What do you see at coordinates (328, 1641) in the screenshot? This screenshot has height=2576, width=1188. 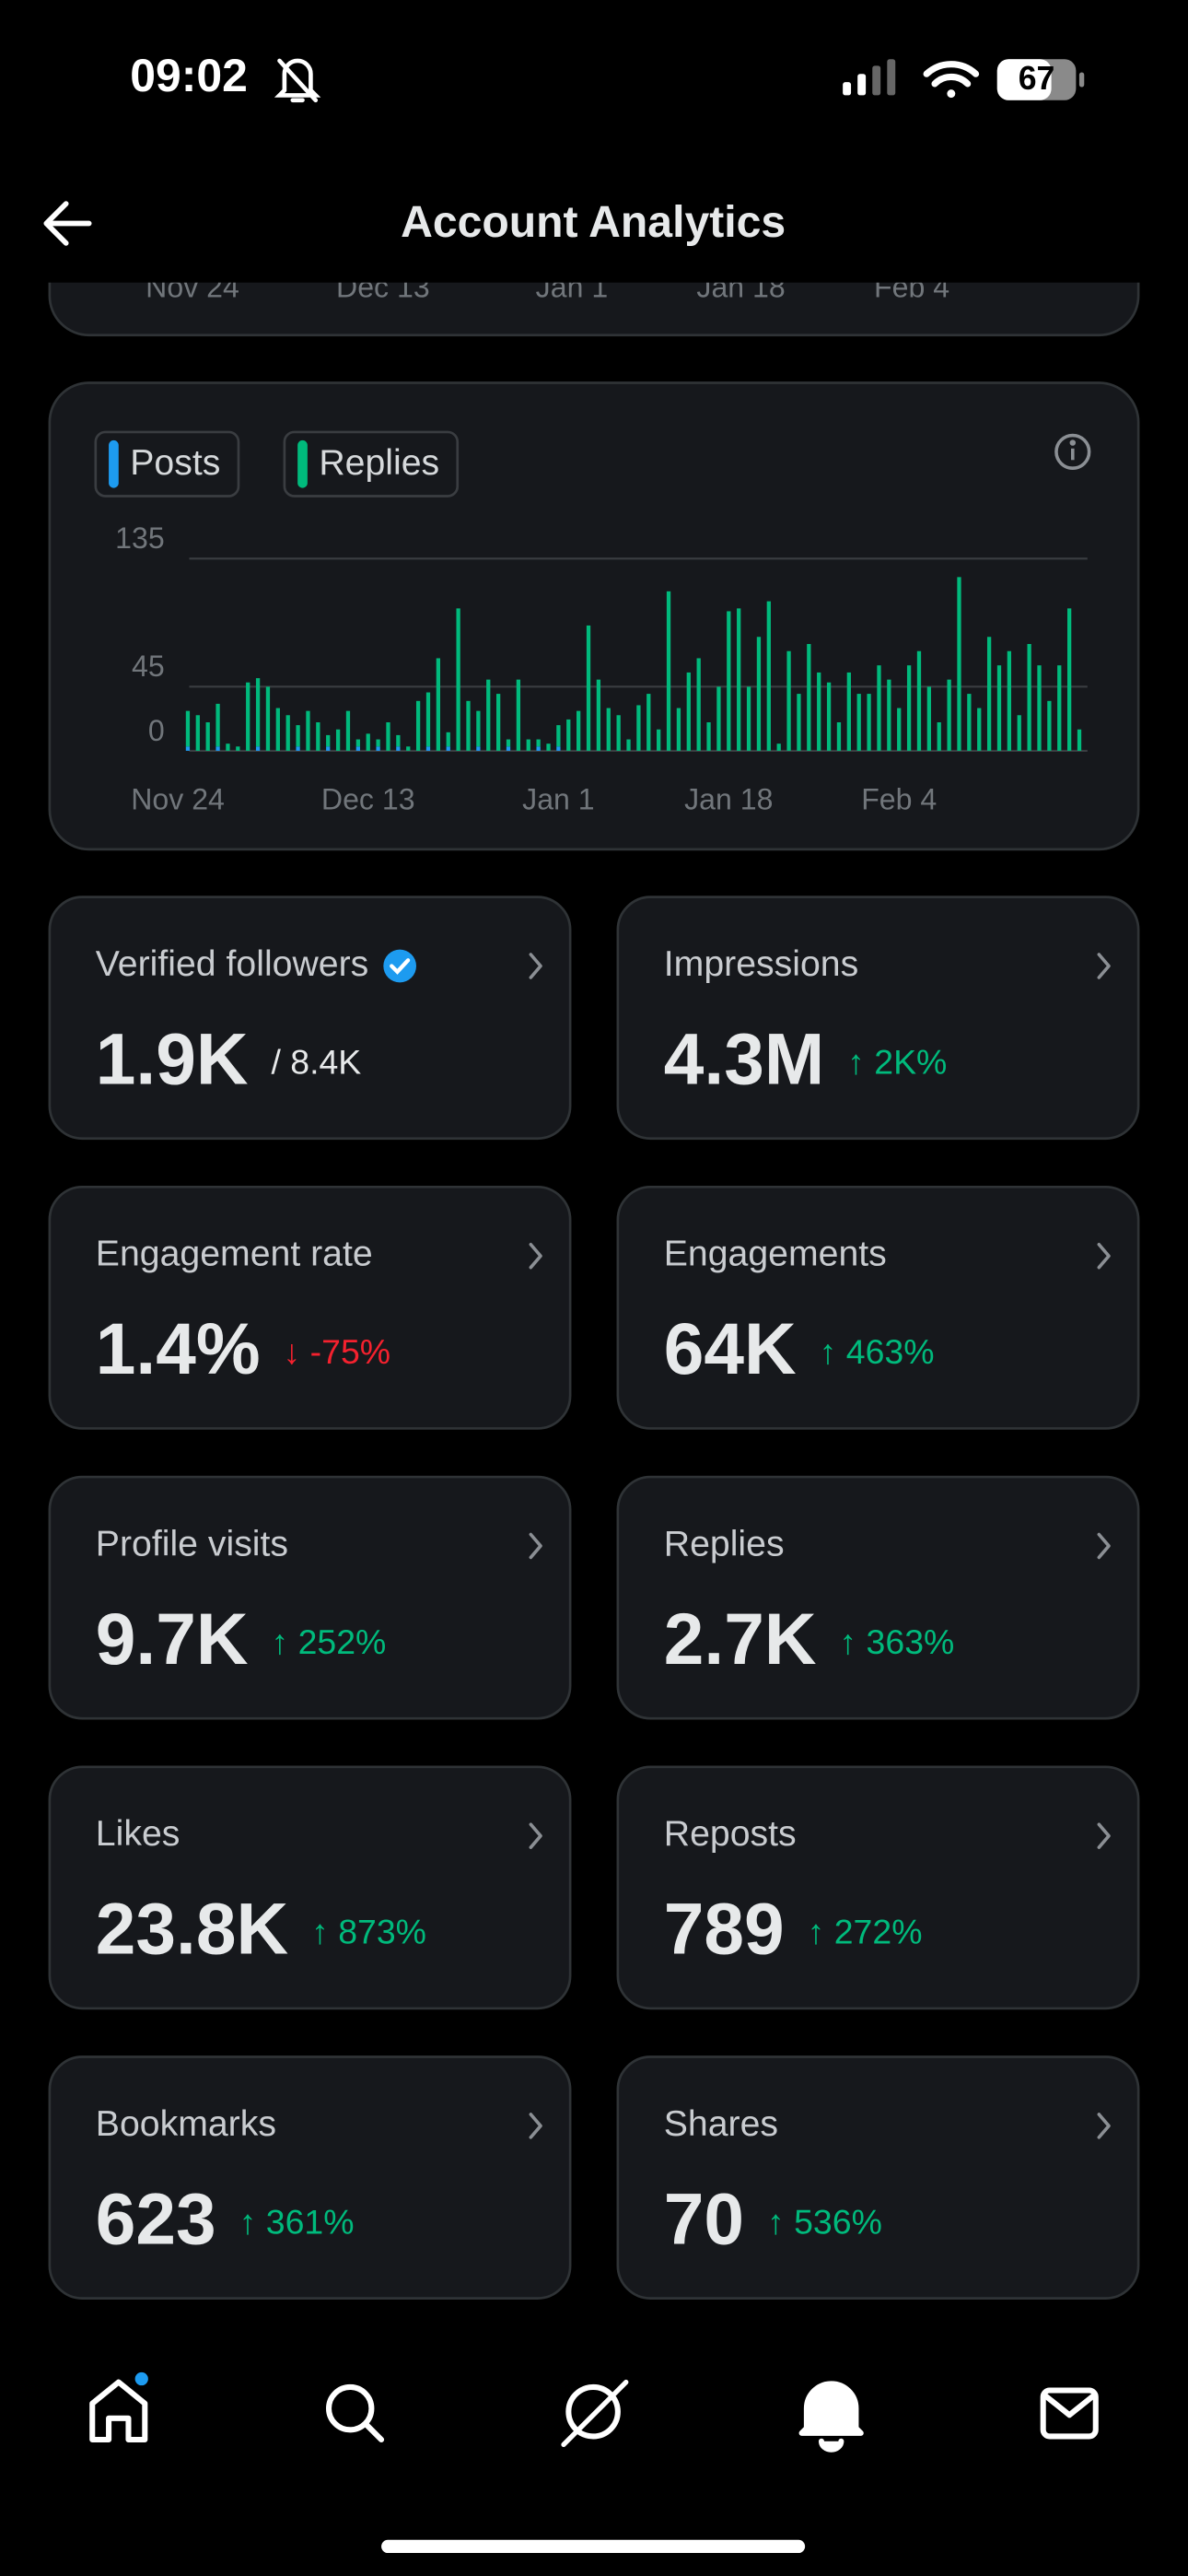 I see `card-change: ↑ 252%` at bounding box center [328, 1641].